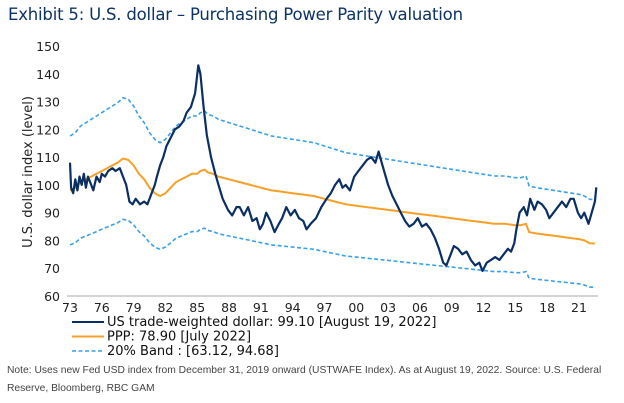  I want to click on x-tick-label: 03, so click(388, 307).